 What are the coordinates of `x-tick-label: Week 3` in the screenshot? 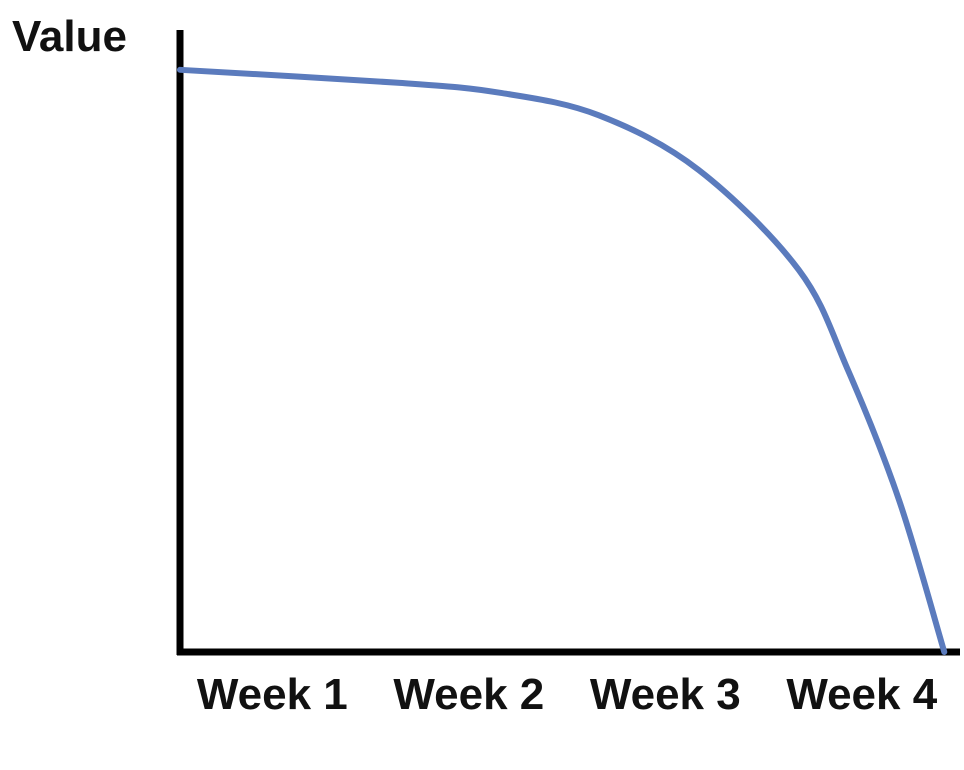 It's located at (665, 694).